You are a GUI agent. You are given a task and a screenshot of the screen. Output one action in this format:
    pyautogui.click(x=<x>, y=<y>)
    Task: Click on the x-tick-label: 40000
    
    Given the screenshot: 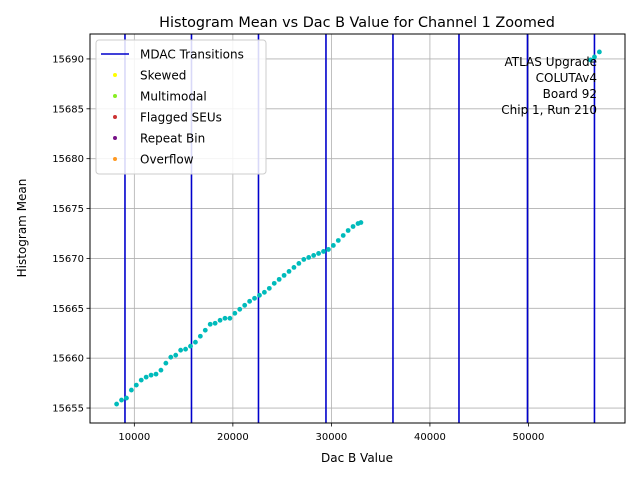 What is the action you would take?
    pyautogui.click(x=430, y=437)
    